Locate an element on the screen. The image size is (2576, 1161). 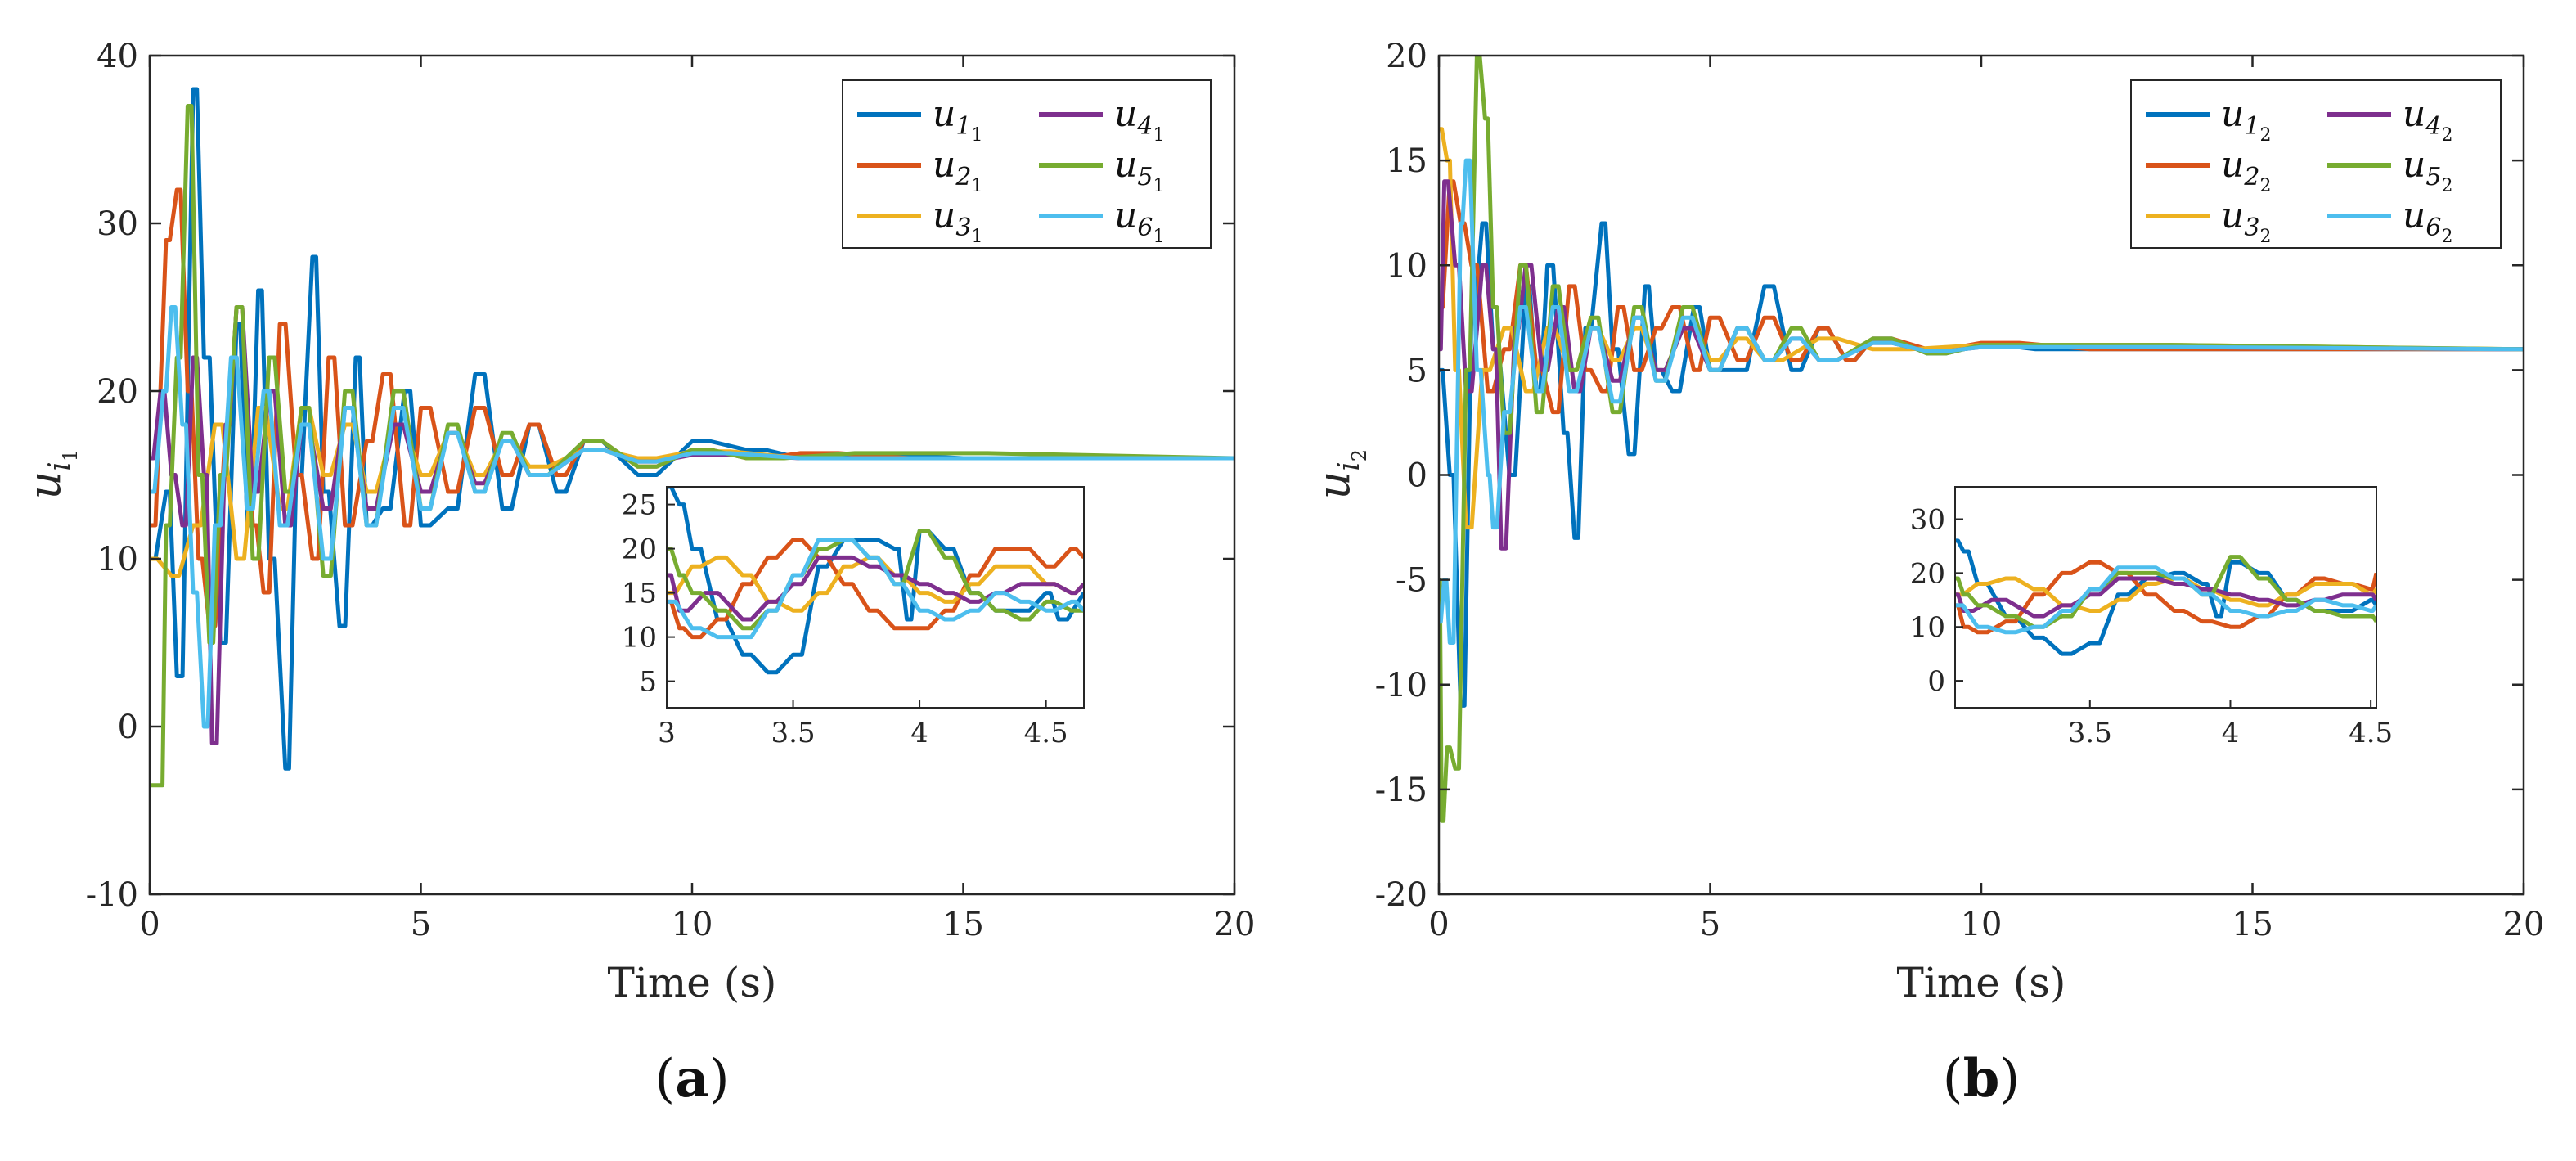
inset-series-line-u52 is located at coordinates (2165, 592).